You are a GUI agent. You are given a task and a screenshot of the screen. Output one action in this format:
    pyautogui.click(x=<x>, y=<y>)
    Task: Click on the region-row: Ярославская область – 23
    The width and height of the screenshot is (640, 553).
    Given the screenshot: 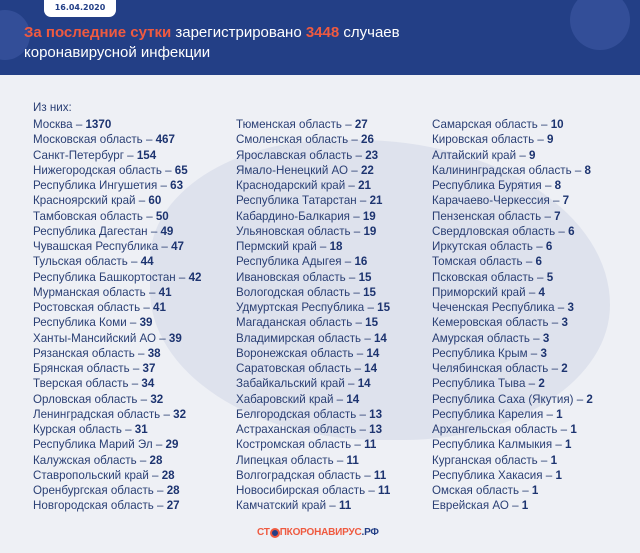 What is the action you would take?
    pyautogui.click(x=307, y=155)
    